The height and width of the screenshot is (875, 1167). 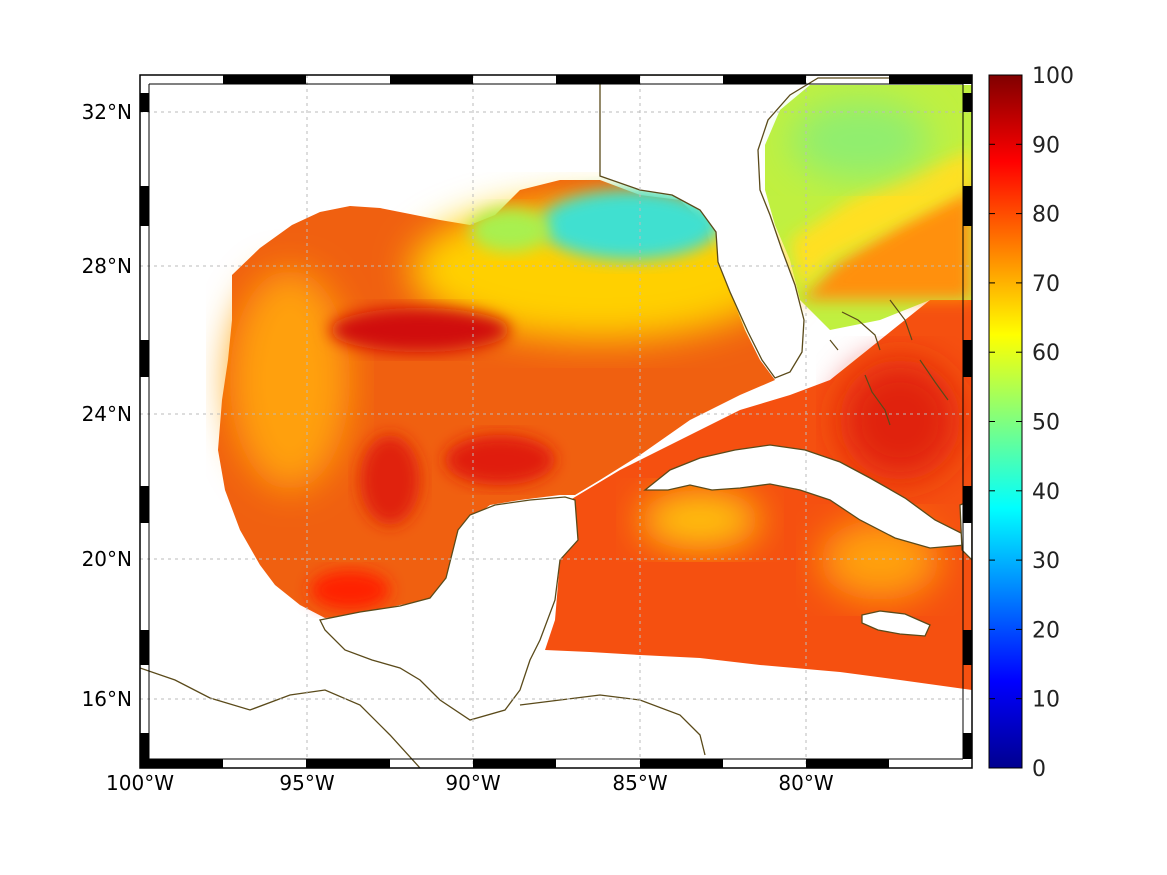 I want to click on y-tick-label: 20°N, so click(x=107, y=559).